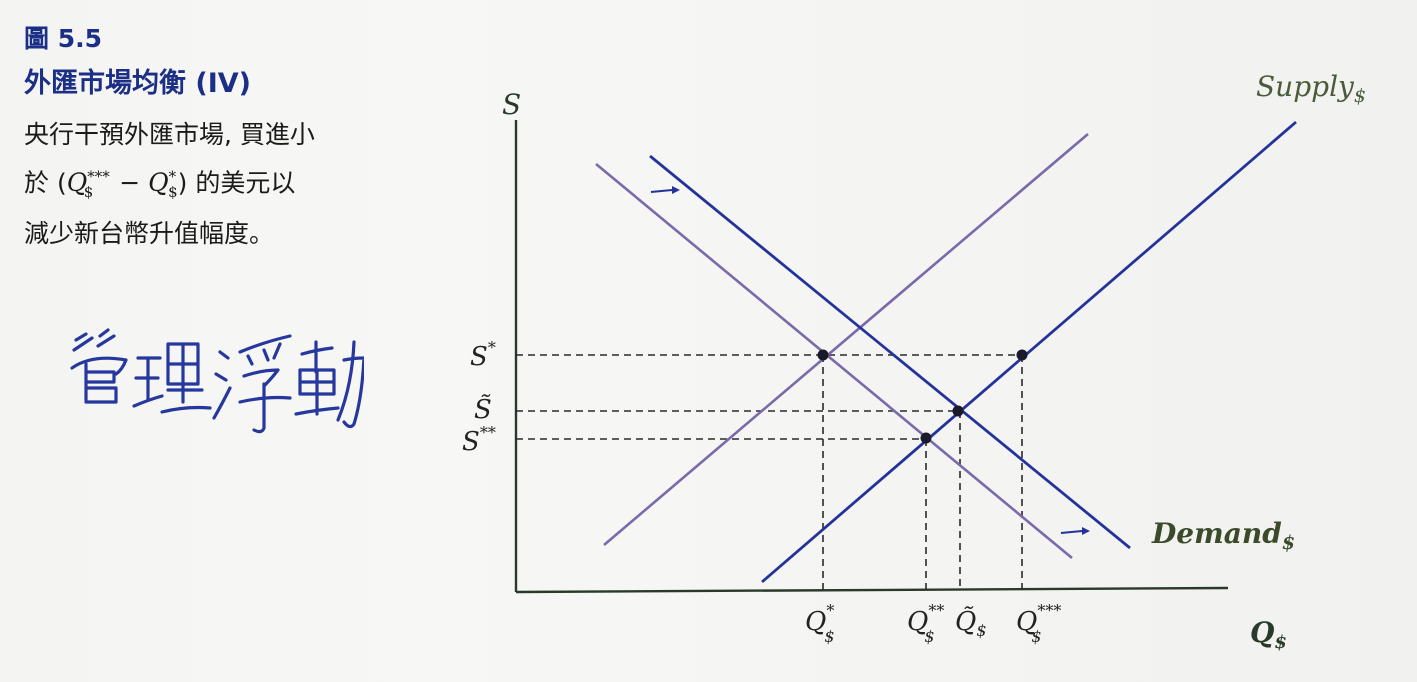  I want to click on figure-number: 圖 5.5, so click(63, 38).